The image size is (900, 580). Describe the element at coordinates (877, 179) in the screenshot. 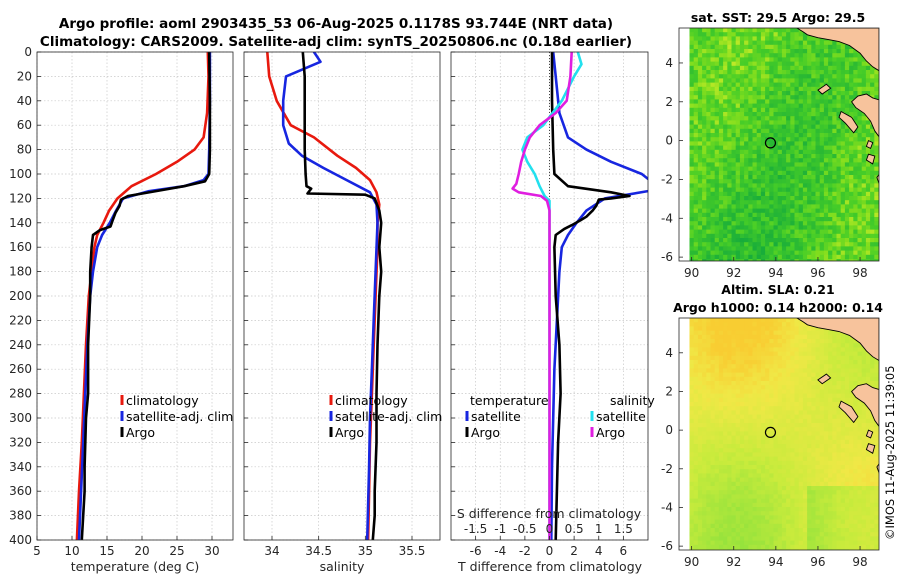

I see `island` at that location.